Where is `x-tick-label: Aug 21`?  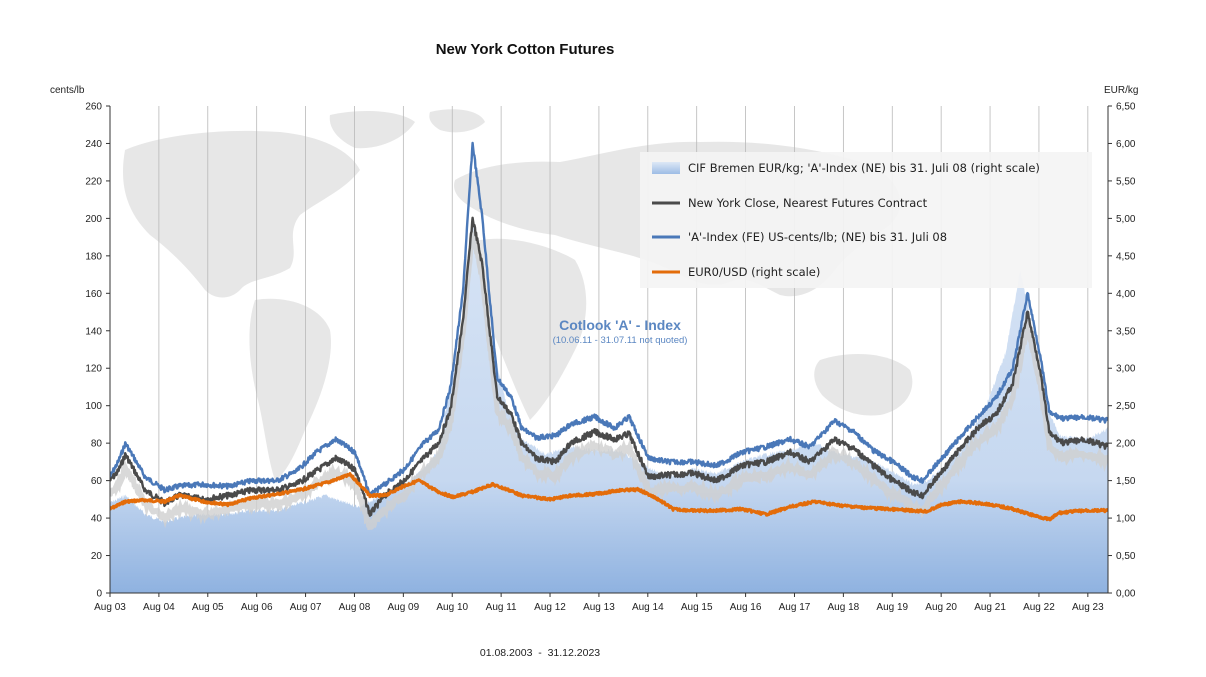 x-tick-label: Aug 21 is located at coordinates (990, 607).